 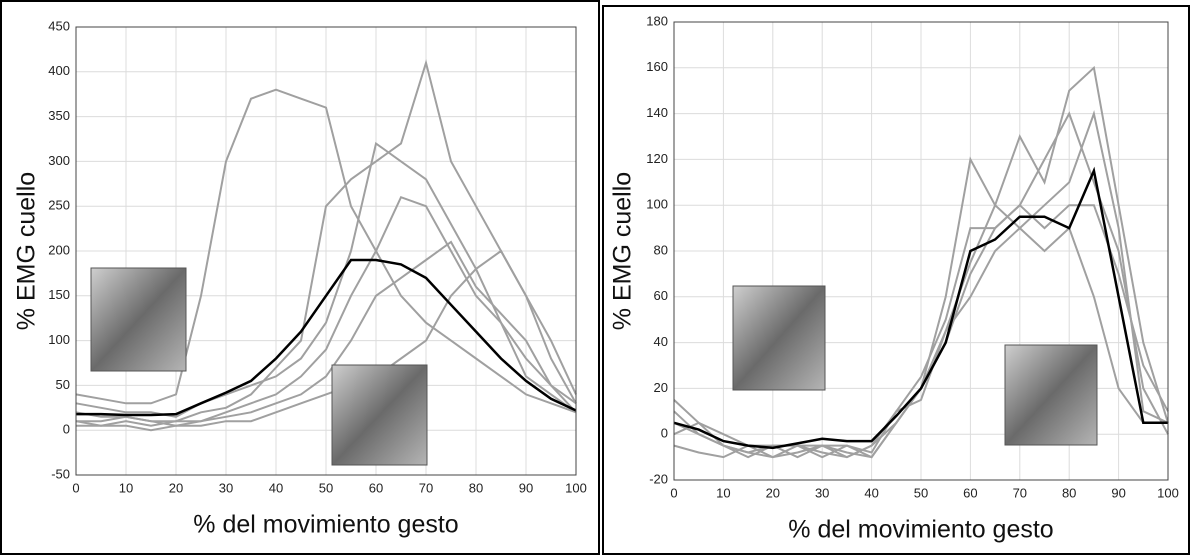 What do you see at coordinates (657, 112) in the screenshot?
I see `y-tick-label: 140` at bounding box center [657, 112].